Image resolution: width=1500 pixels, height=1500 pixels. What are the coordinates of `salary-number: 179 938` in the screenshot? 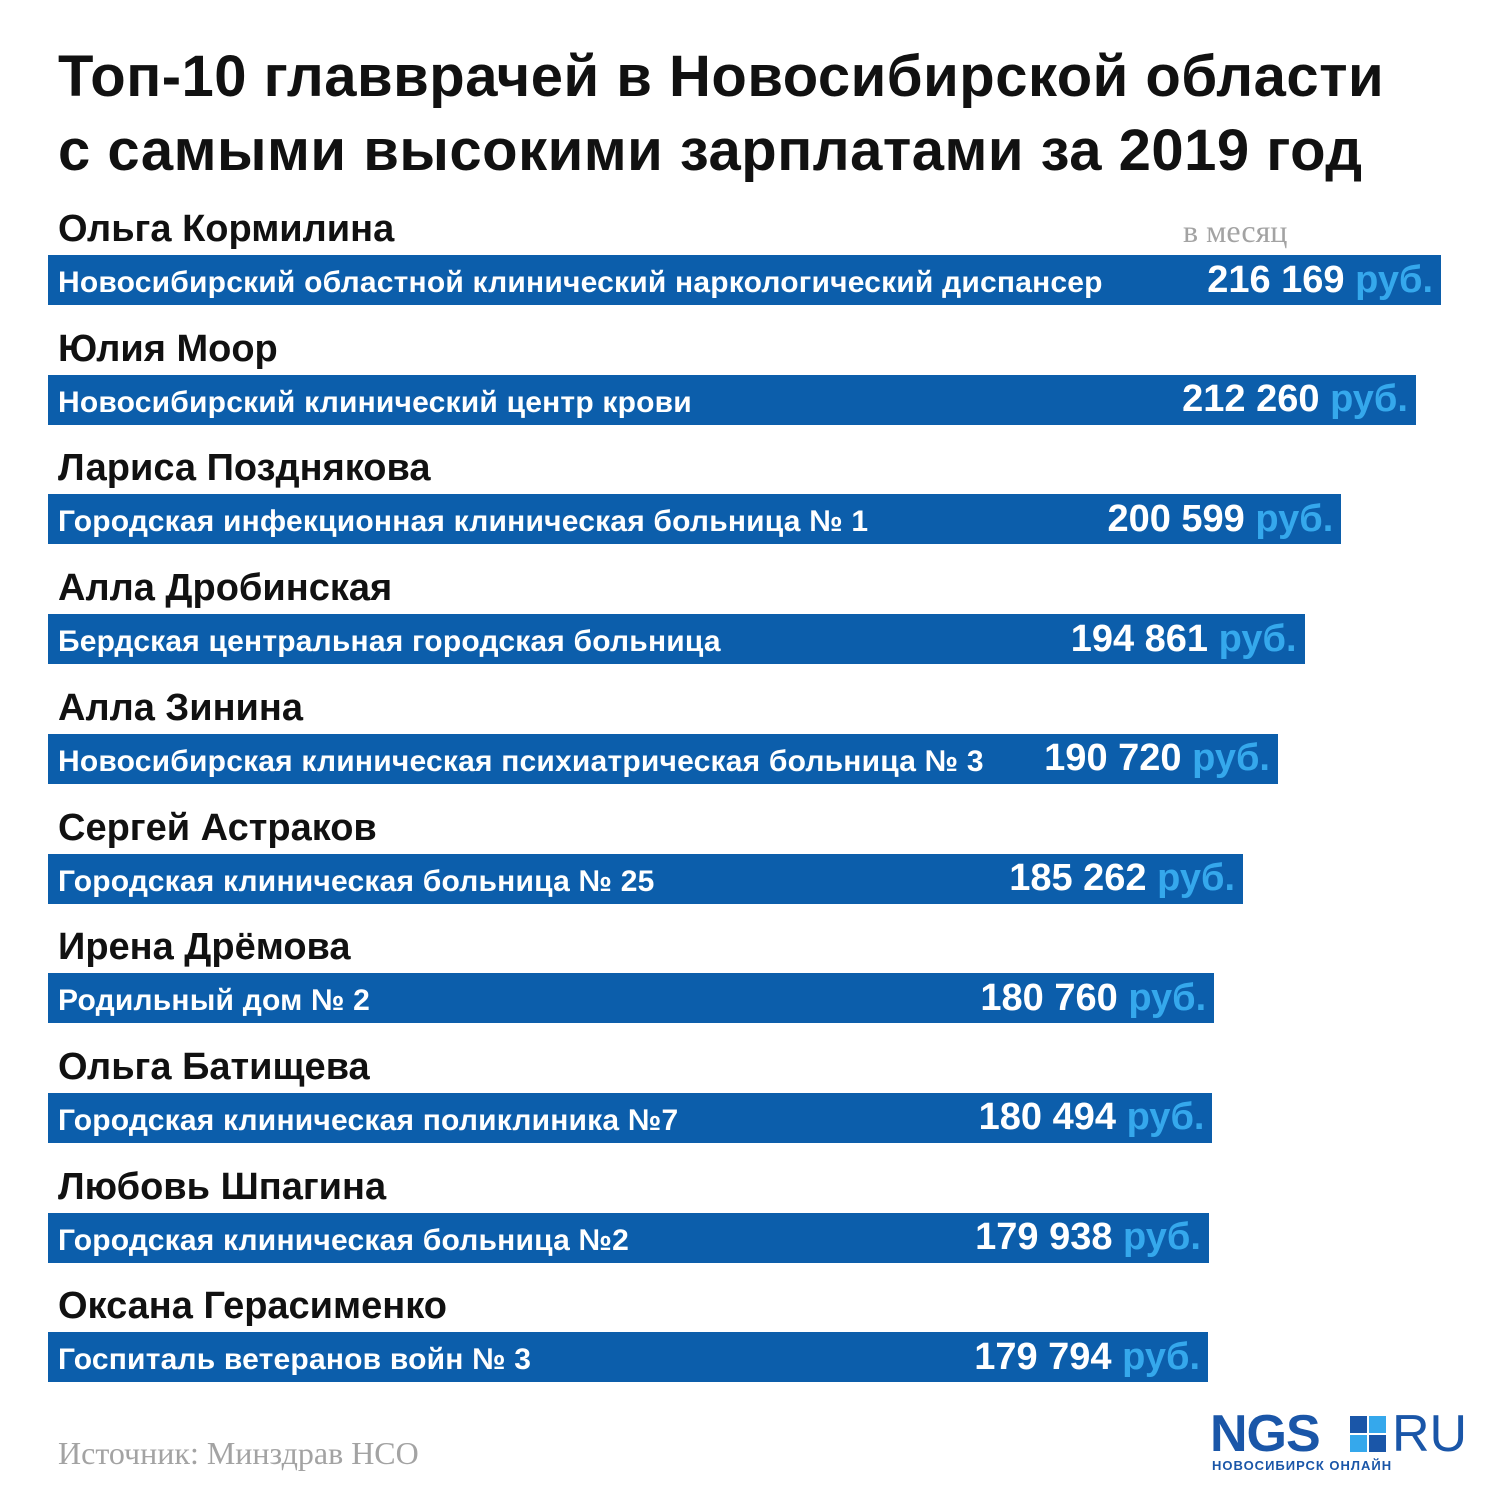 It's located at (1044, 1237).